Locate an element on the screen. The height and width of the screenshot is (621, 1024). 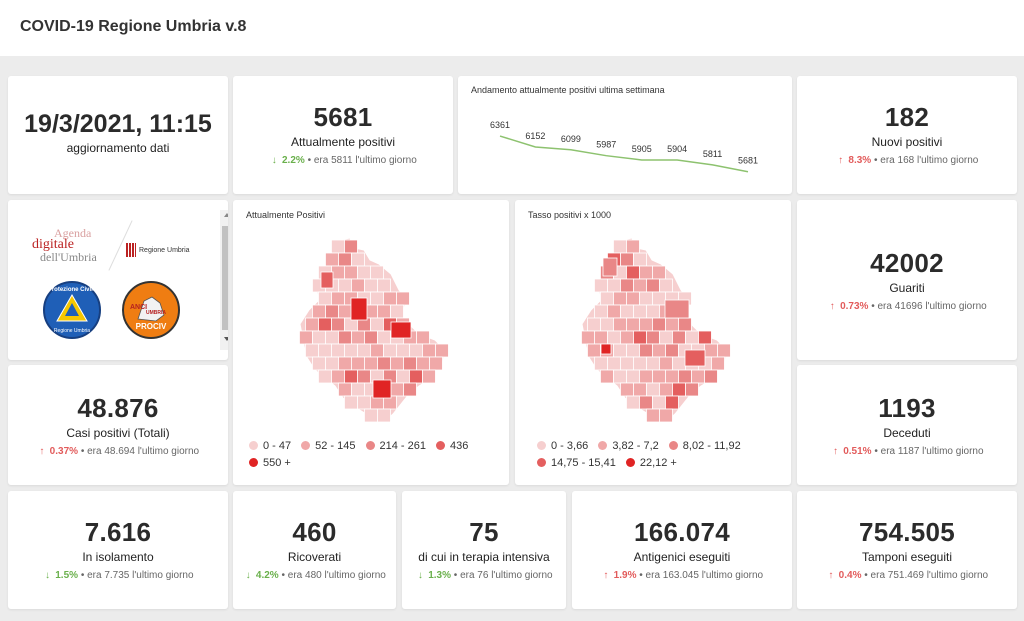
legend-item: 3,82 - 7,2 is located at coordinates (628, 446).